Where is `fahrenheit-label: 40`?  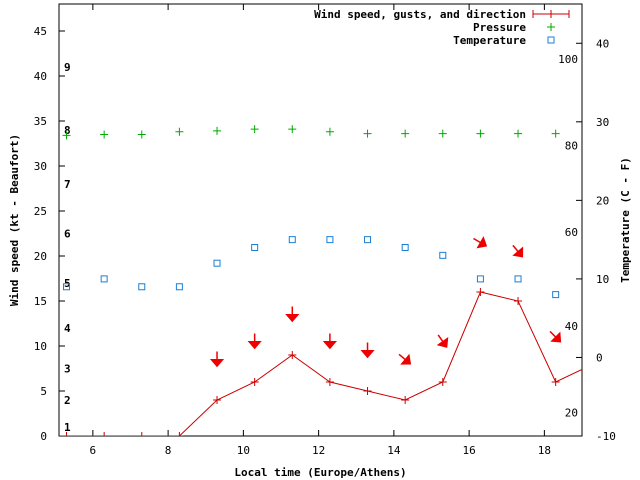
fahrenheit-label: 40 is located at coordinates (571, 326).